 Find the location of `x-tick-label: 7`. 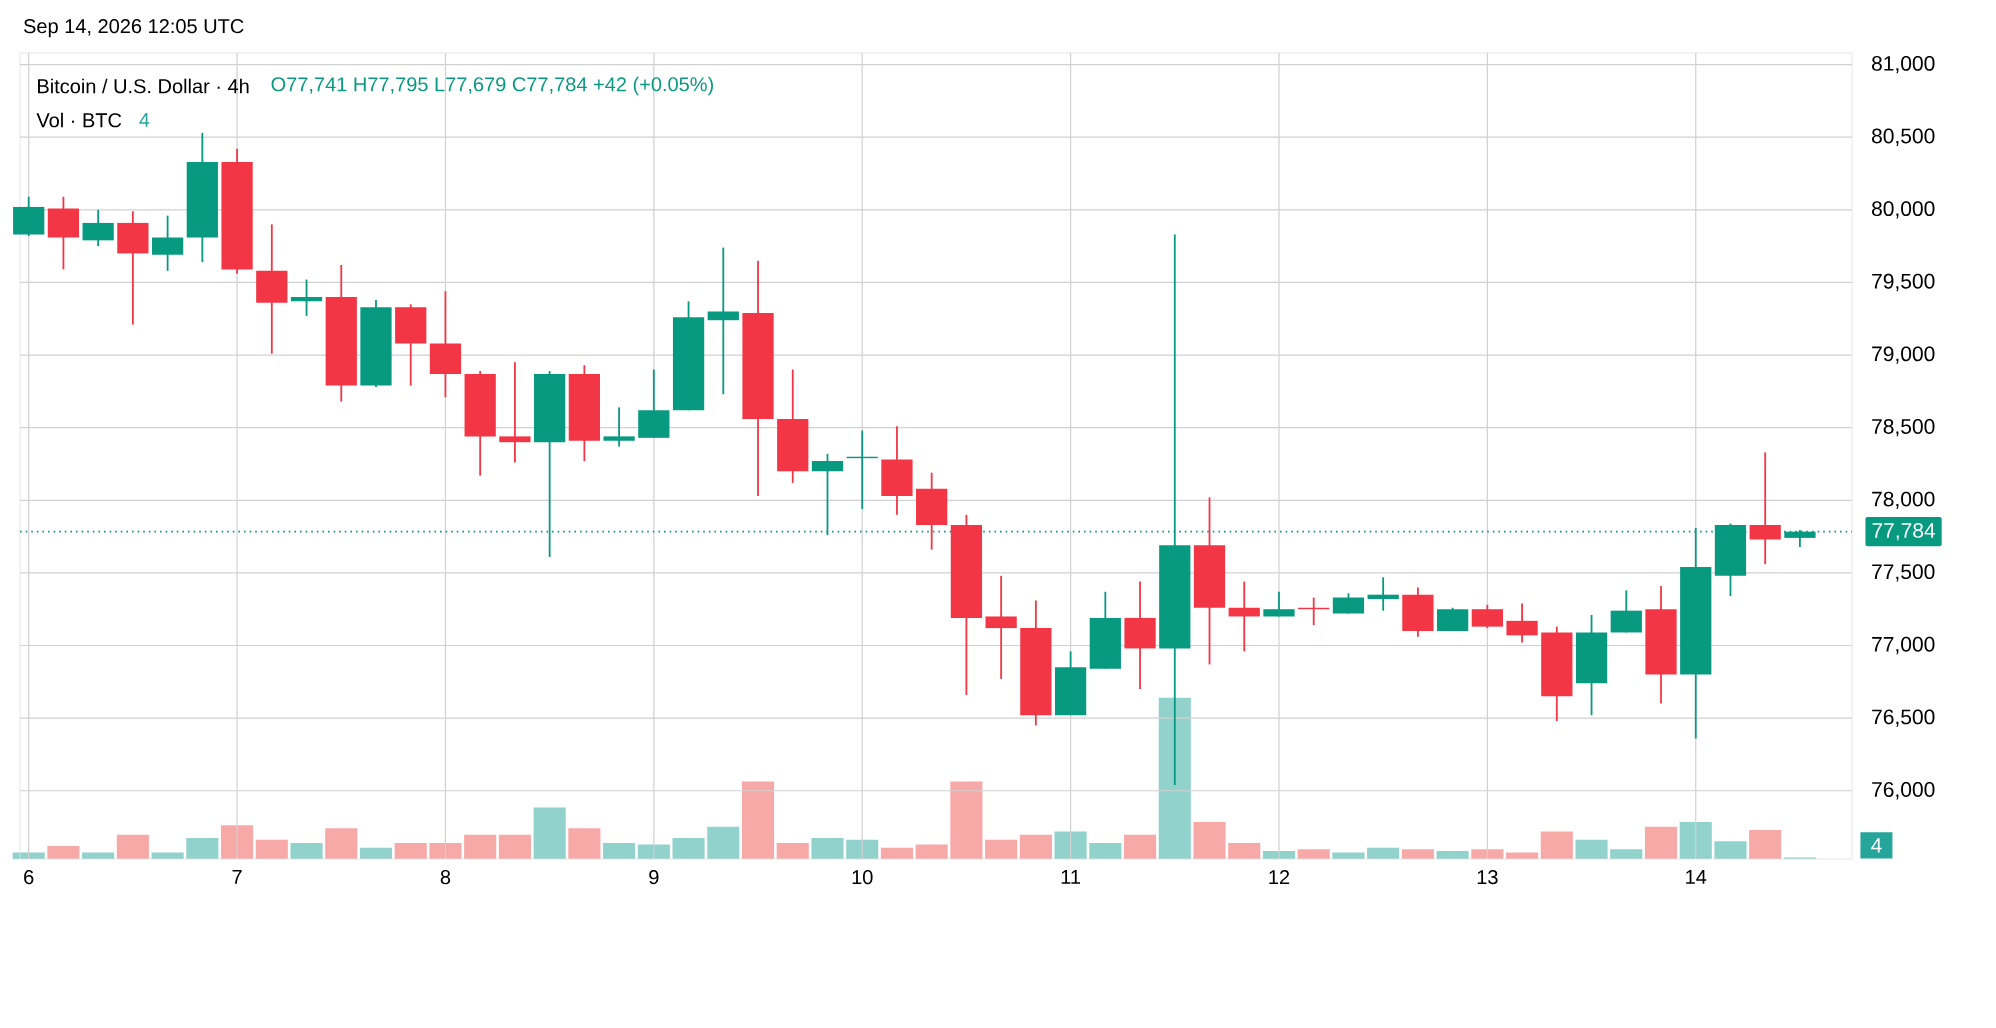

x-tick-label: 7 is located at coordinates (237, 877).